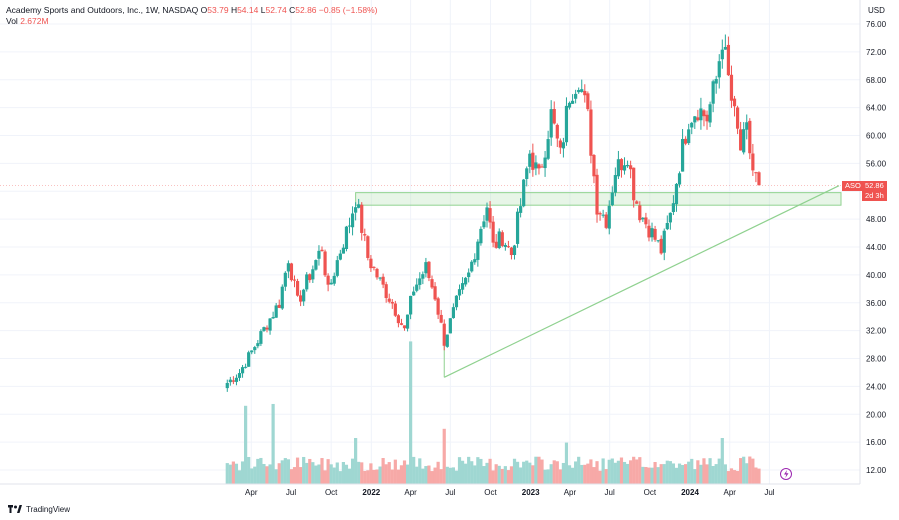  What do you see at coordinates (876, 10) in the screenshot?
I see `currency-label: USD` at bounding box center [876, 10].